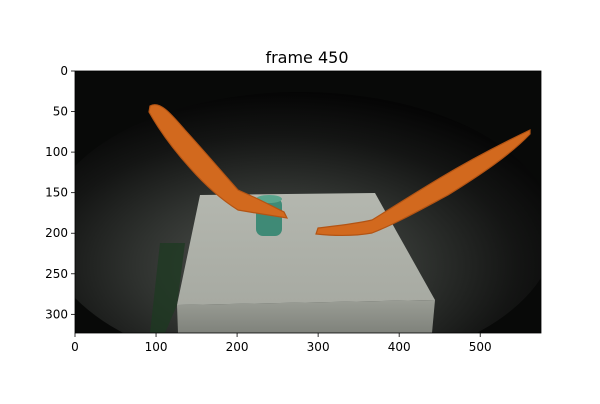  I want to click on y-tick-label: 150, so click(56, 193).